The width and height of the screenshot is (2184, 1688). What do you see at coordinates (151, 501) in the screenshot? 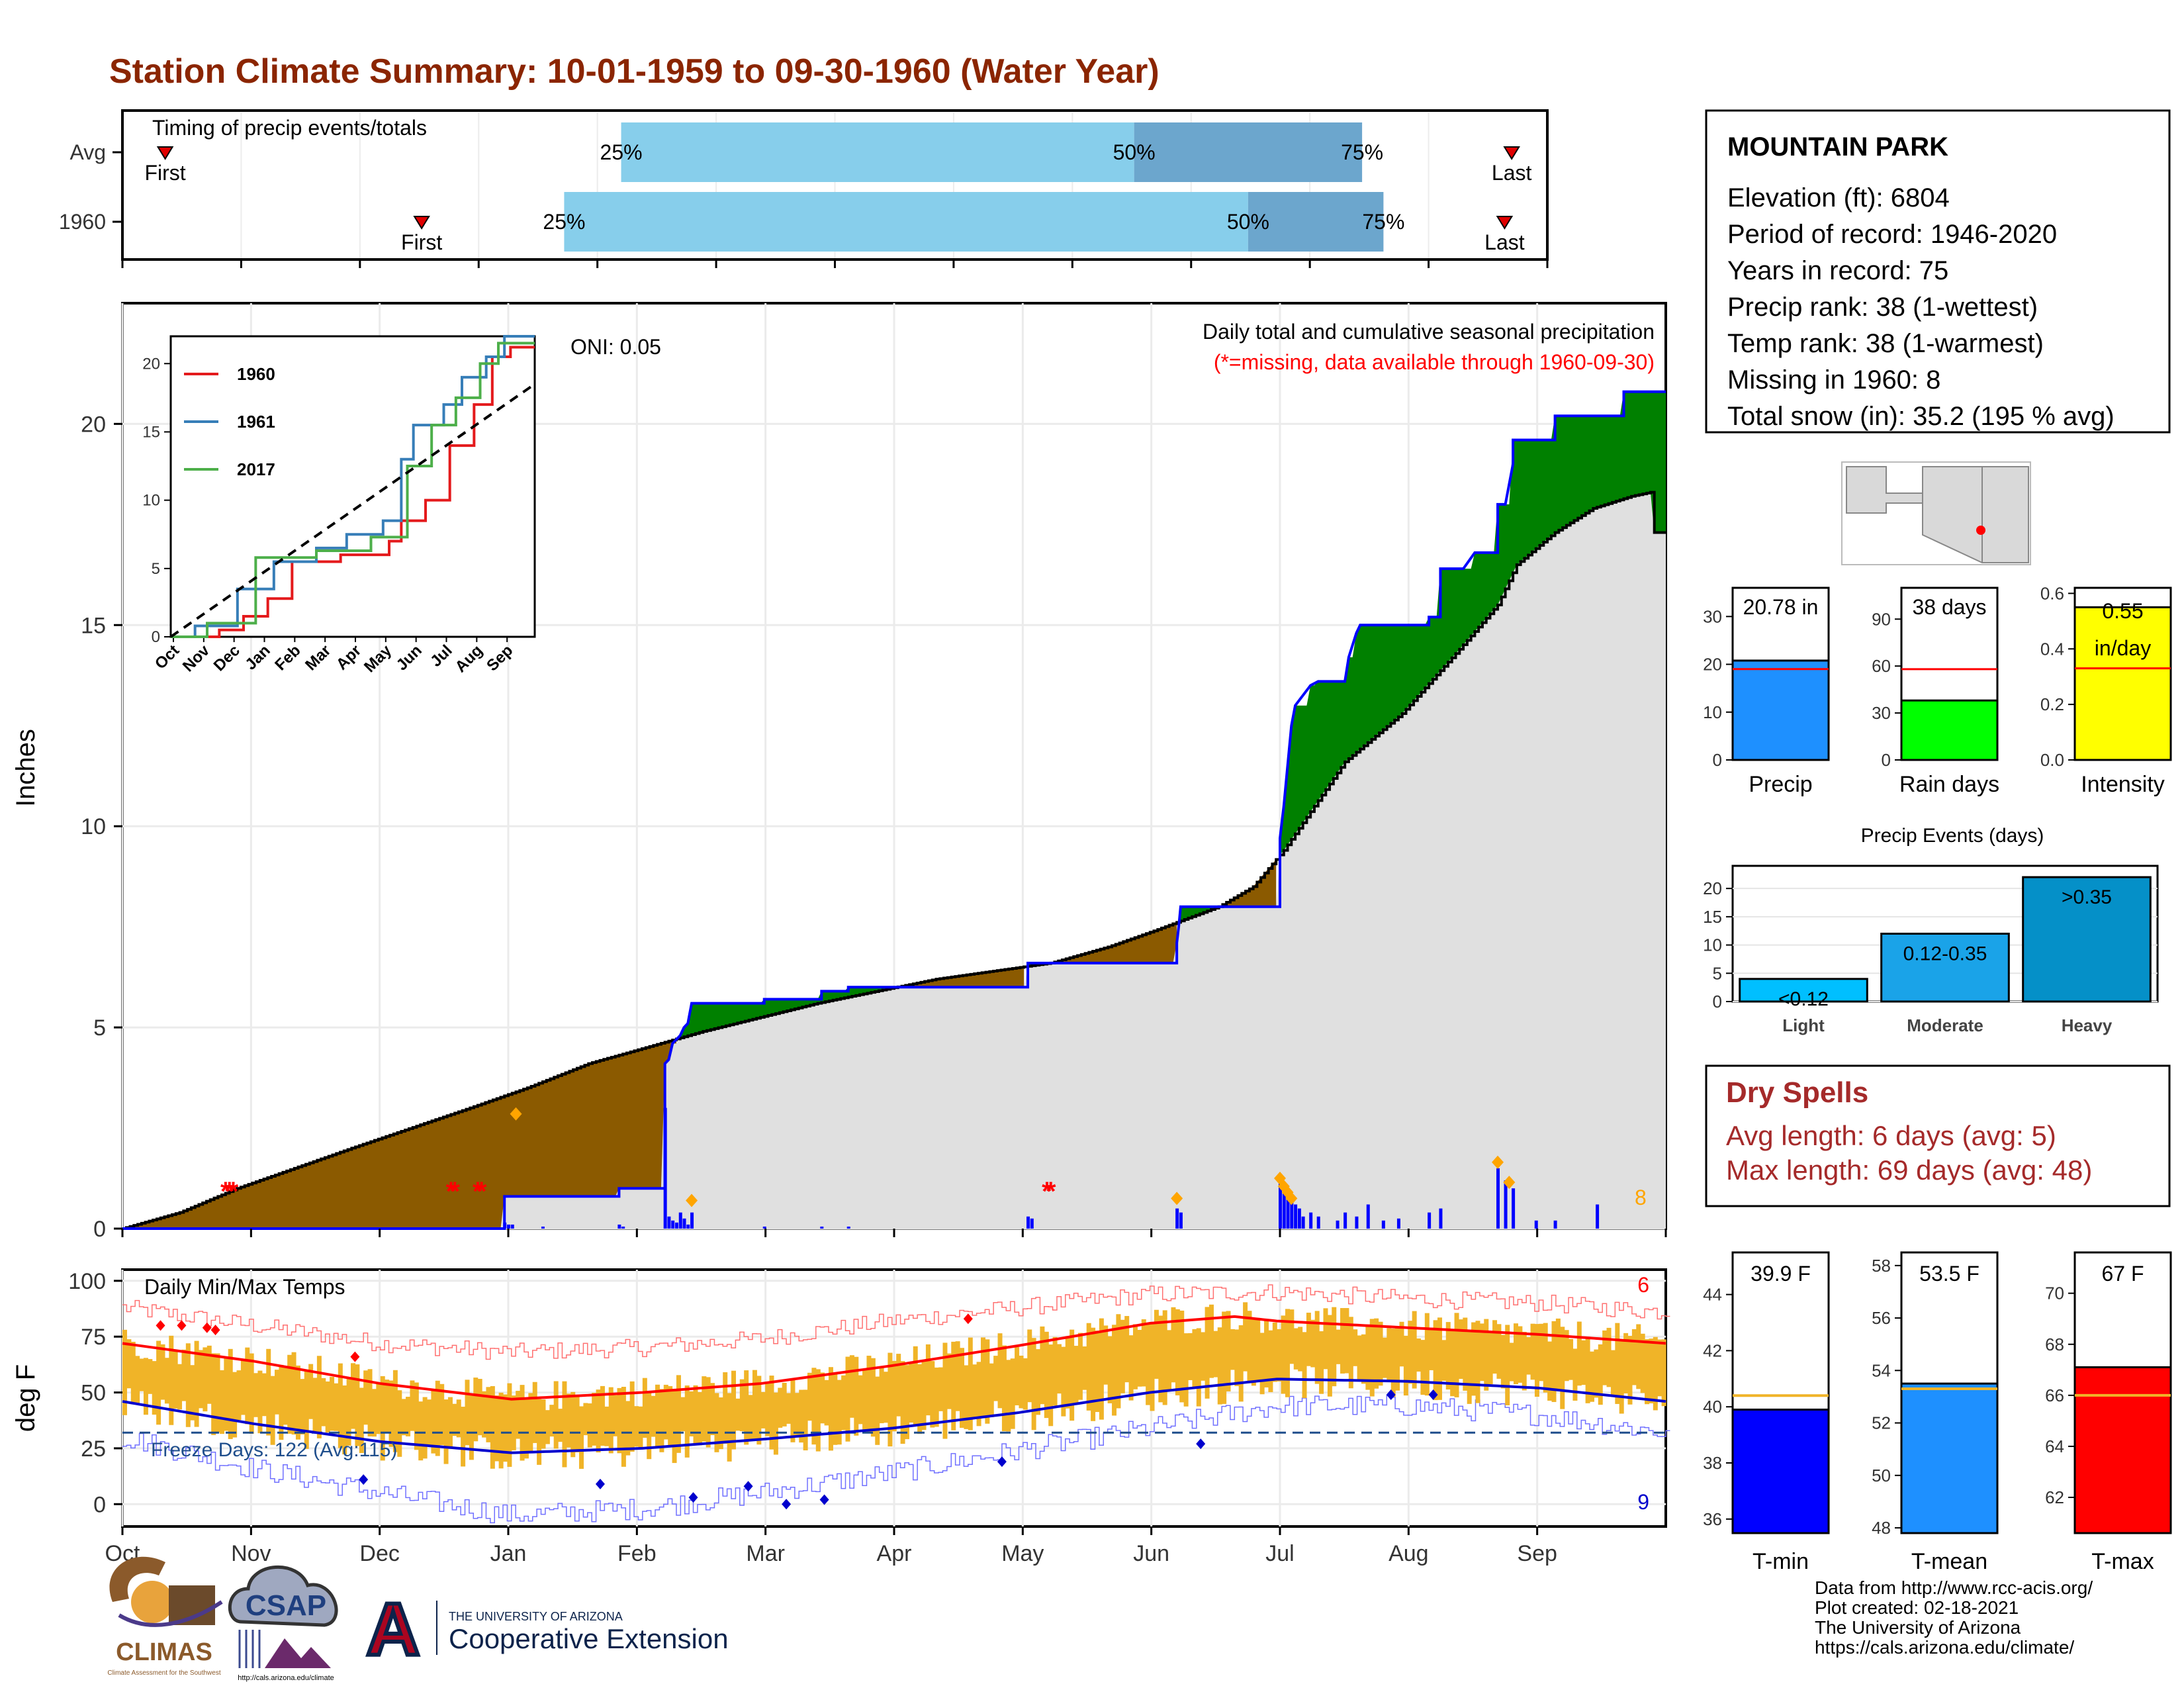
I see `inset-ytick-label: 10` at bounding box center [151, 501].